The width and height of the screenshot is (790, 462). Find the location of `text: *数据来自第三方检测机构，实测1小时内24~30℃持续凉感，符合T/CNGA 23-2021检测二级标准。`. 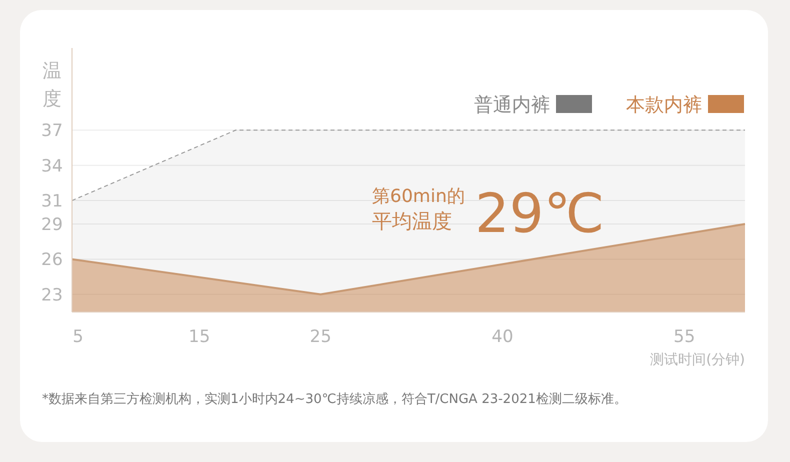

text: *数据来自第三方检测机构，实测1小时内24~30℃持续凉感，符合T/CNGA 23-2021检测二级标准。 is located at coordinates (334, 399).